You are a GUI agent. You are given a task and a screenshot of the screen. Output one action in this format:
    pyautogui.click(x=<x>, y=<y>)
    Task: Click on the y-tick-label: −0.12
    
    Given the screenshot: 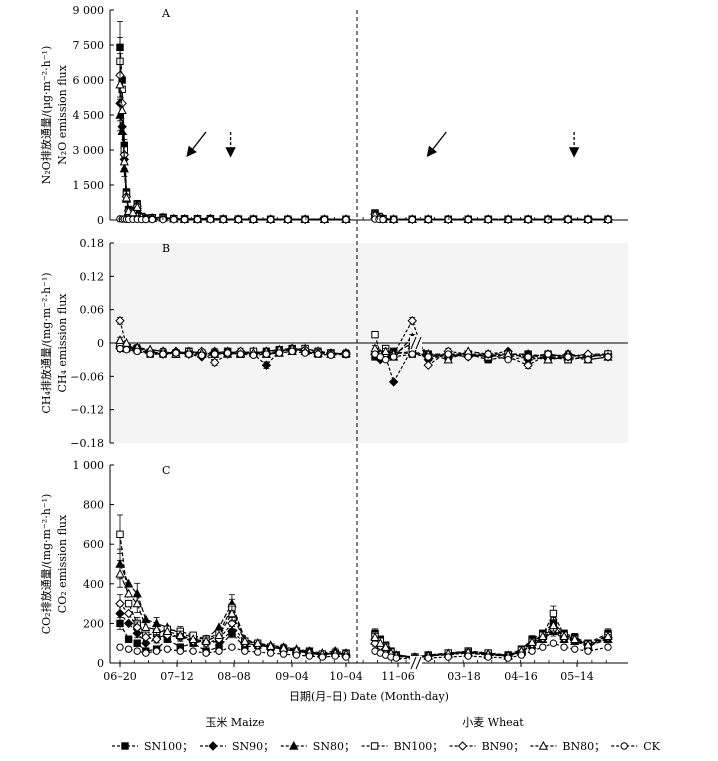 What is the action you would take?
    pyautogui.click(x=87, y=410)
    